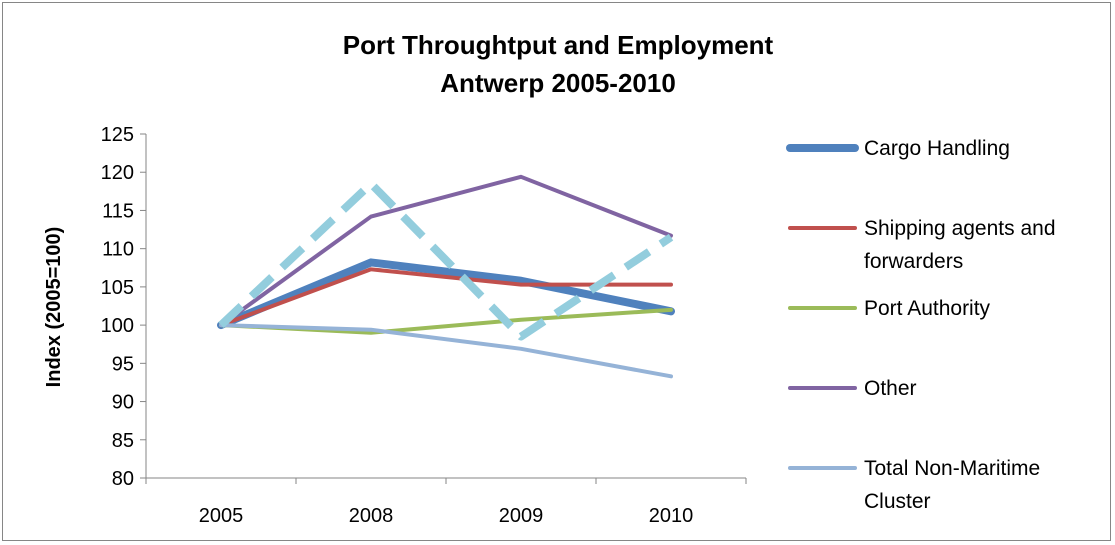  Describe the element at coordinates (221, 516) in the screenshot. I see `x-tick-label: 2005` at that location.